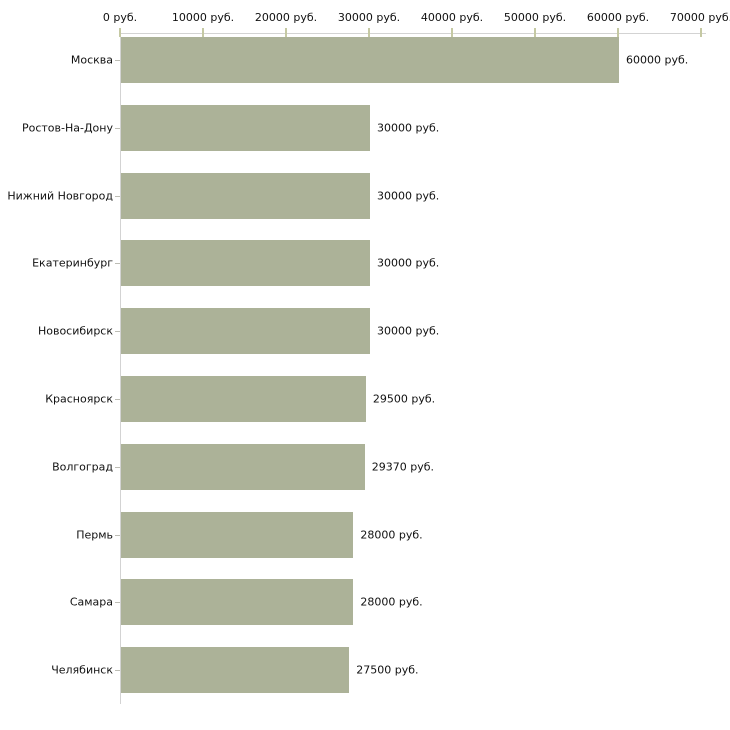 The height and width of the screenshot is (730, 730). What do you see at coordinates (79, 399) in the screenshot?
I see `category-label: Красноярск` at bounding box center [79, 399].